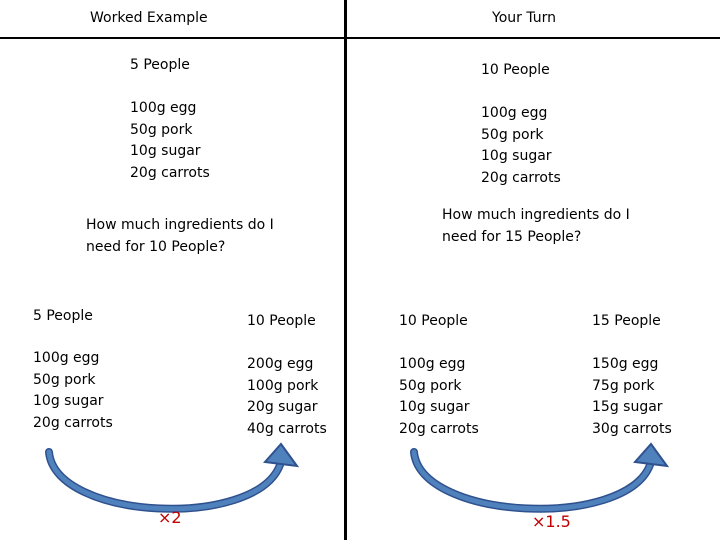  What do you see at coordinates (156, 246) in the screenshot?
I see `question-line: need for 10 People?` at bounding box center [156, 246].